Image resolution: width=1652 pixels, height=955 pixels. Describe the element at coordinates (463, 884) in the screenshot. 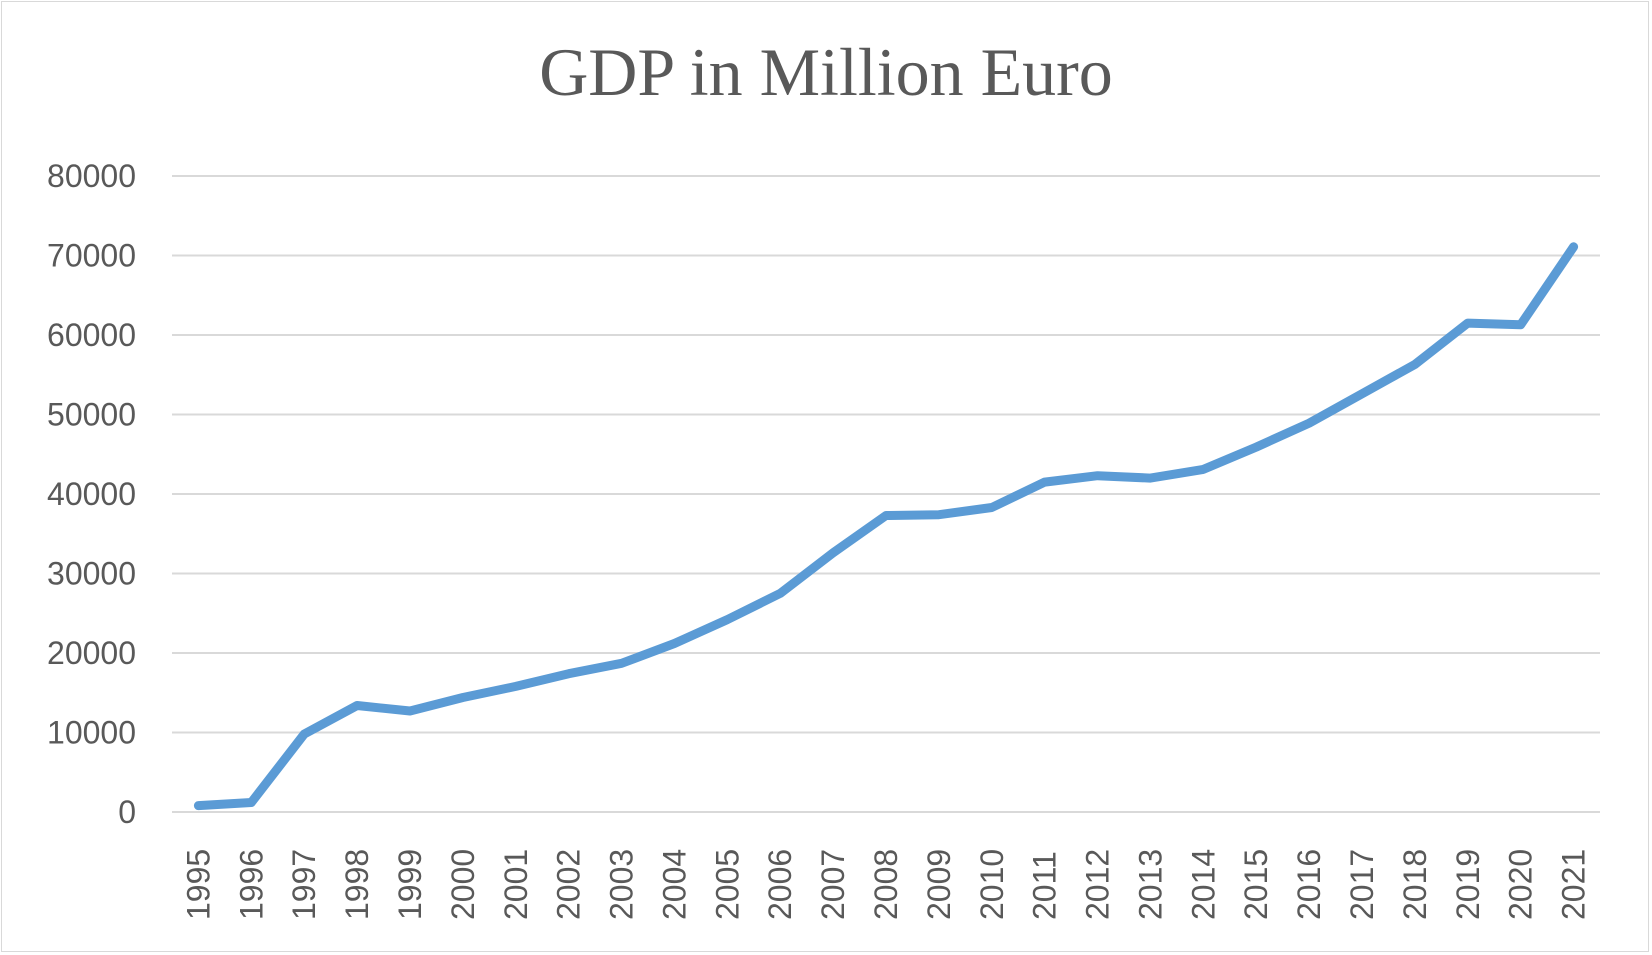

I see `x-tick-label: 2000` at that location.